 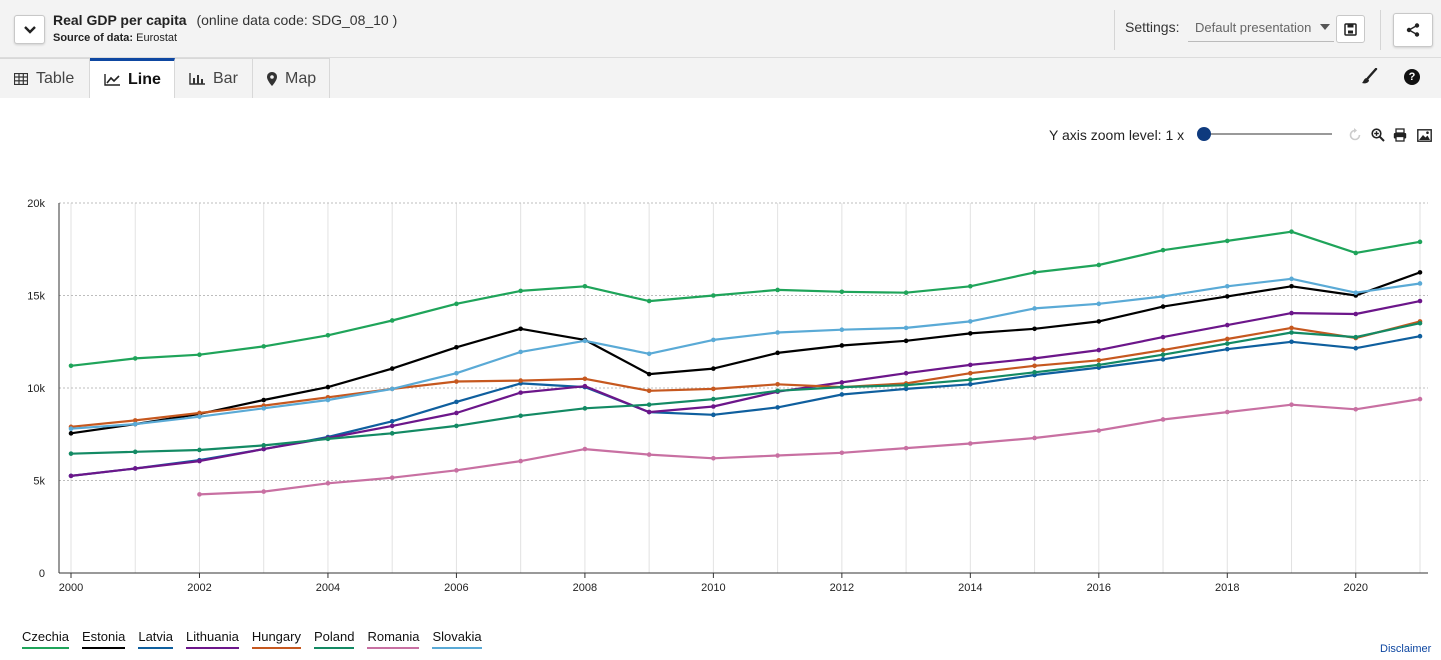 What do you see at coordinates (291, 78) in the screenshot?
I see `tab-map: Map` at bounding box center [291, 78].